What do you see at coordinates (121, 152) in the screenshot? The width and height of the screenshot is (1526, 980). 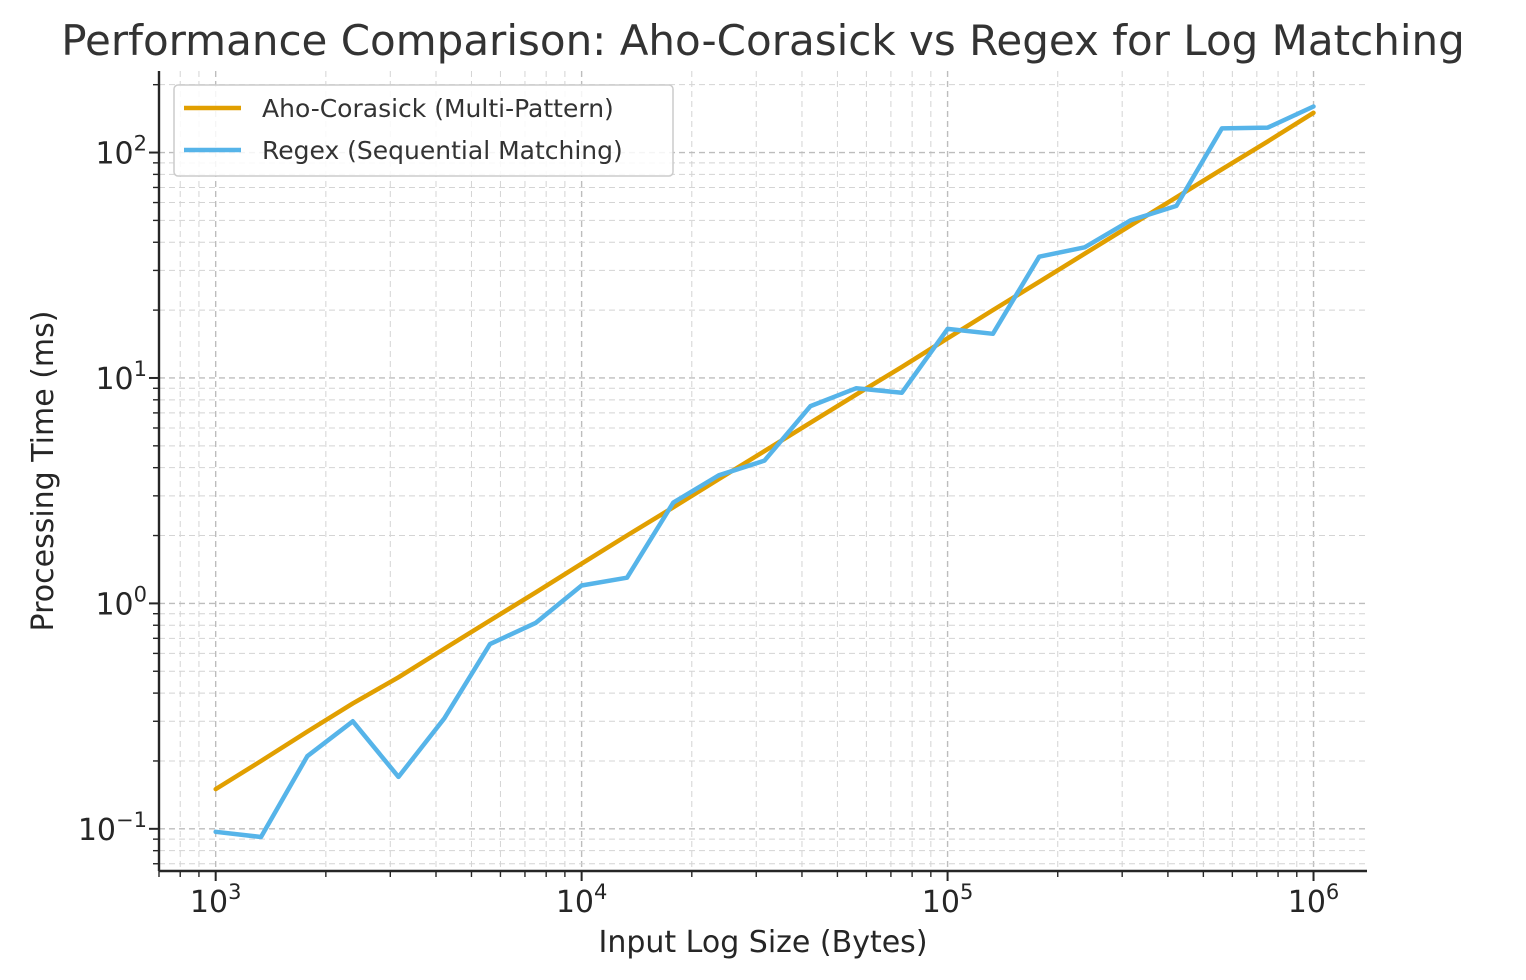 I see `y-tick-label: 10²` at bounding box center [121, 152].